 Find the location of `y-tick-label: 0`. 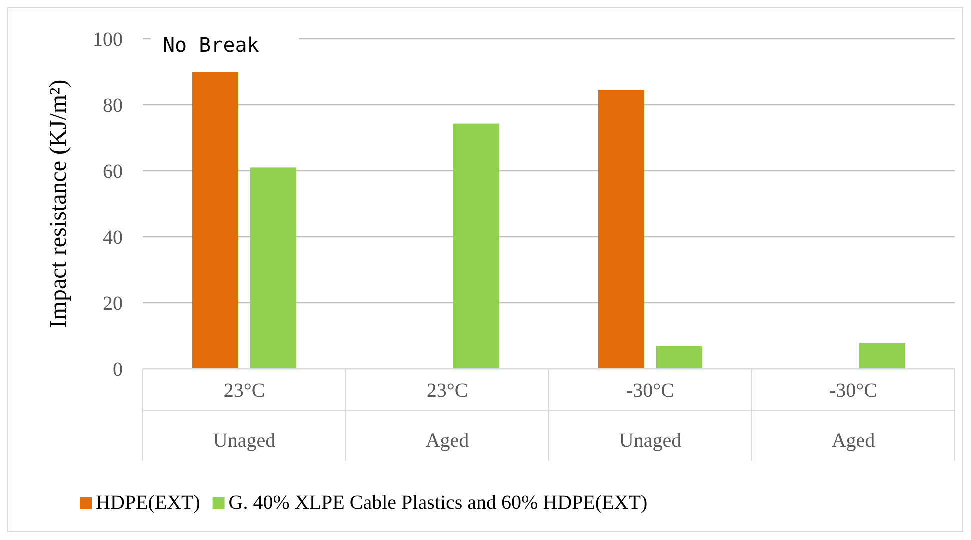

y-tick-label: 0 is located at coordinates (118, 370).